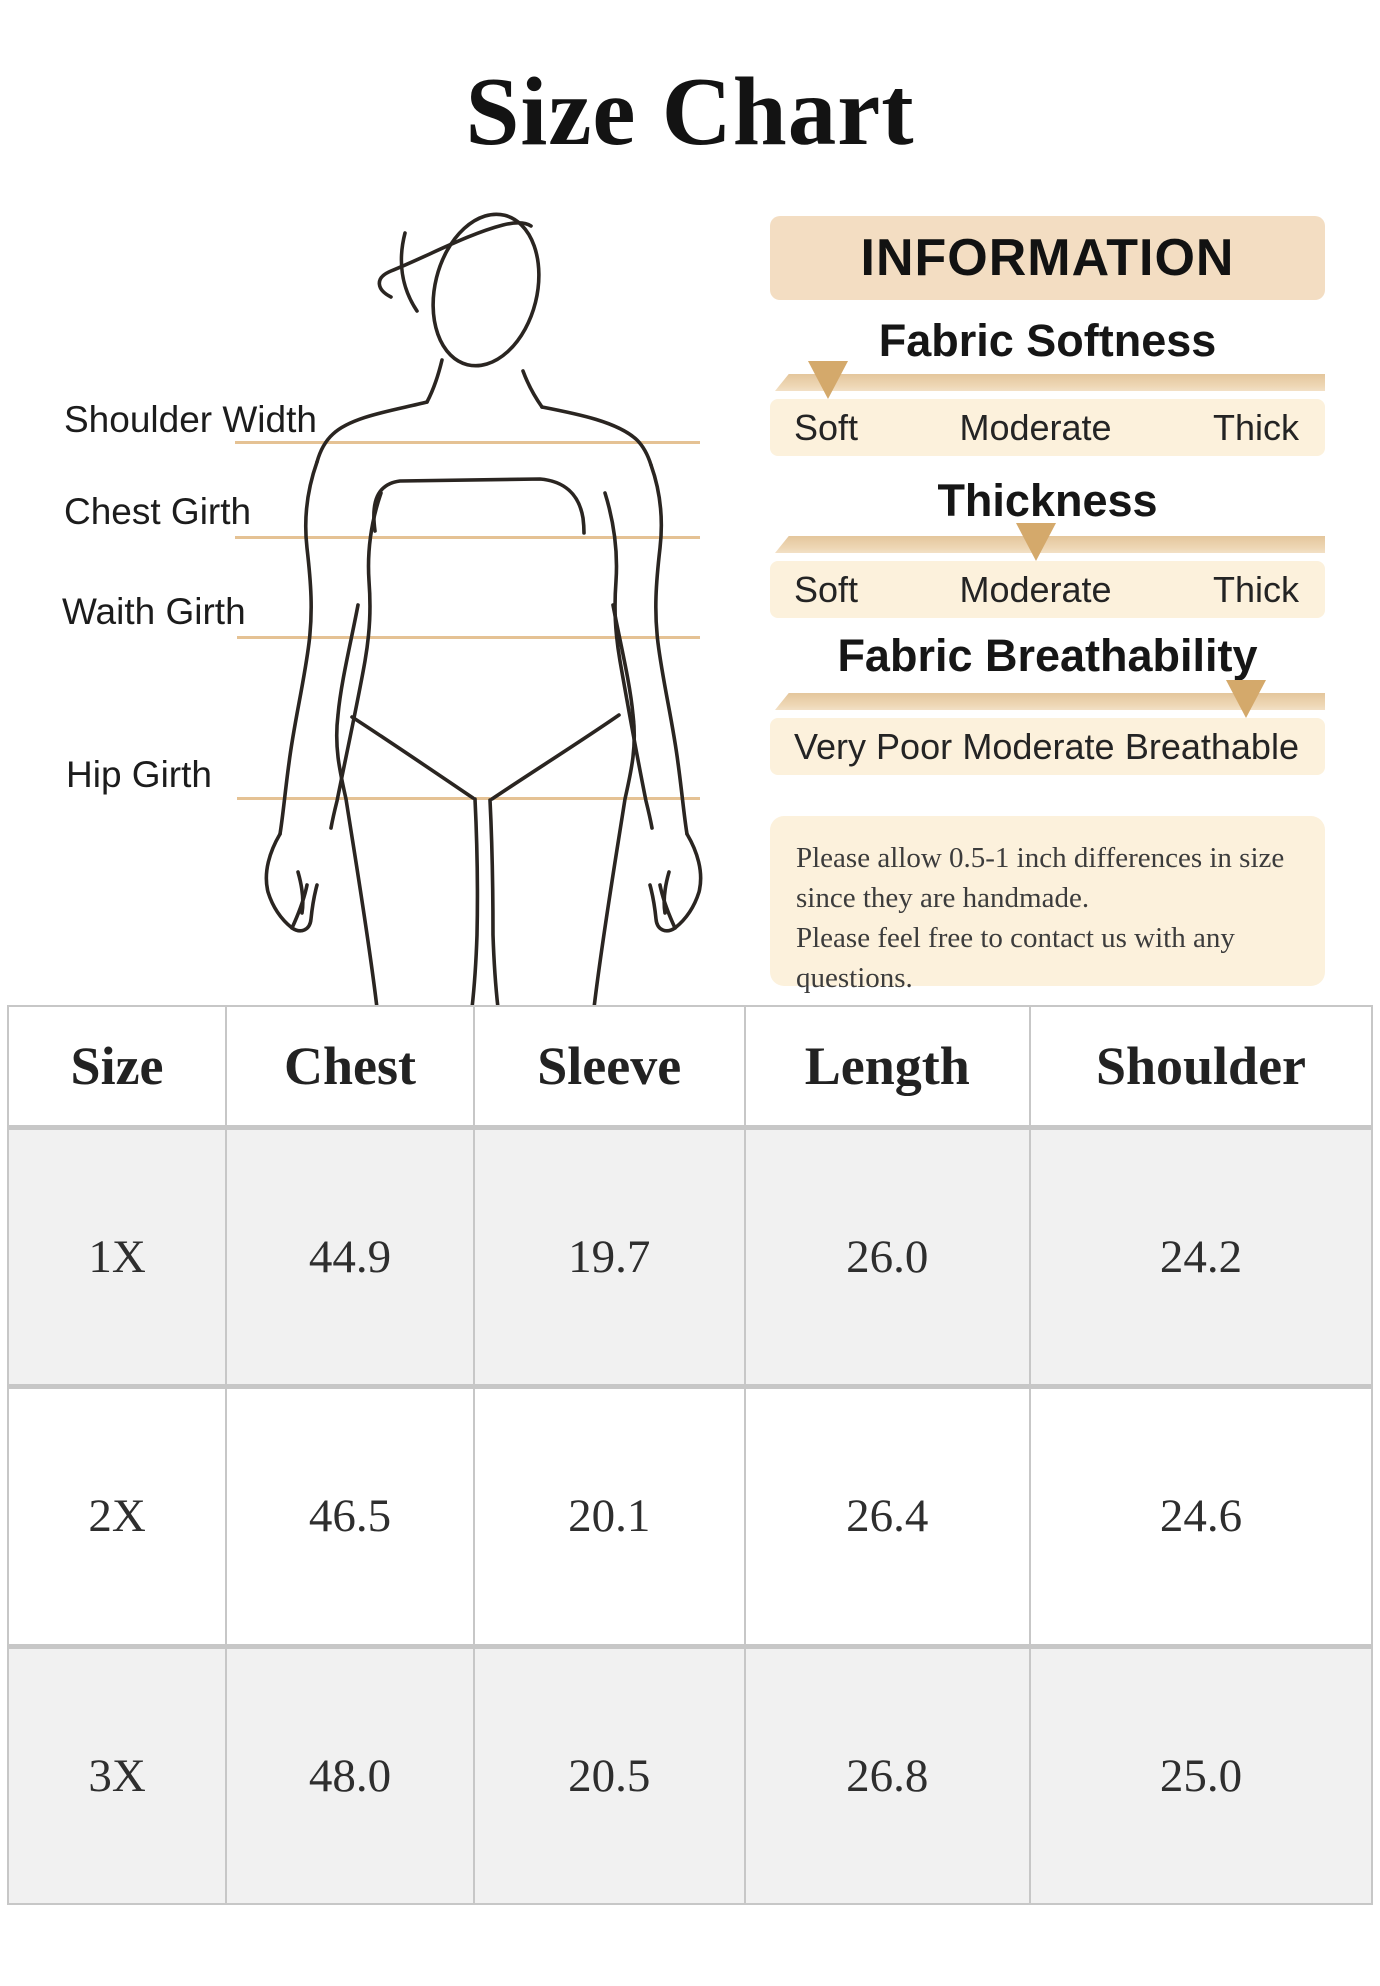 The height and width of the screenshot is (1986, 1380). I want to click on column-header-size: Size, so click(117, 1066).